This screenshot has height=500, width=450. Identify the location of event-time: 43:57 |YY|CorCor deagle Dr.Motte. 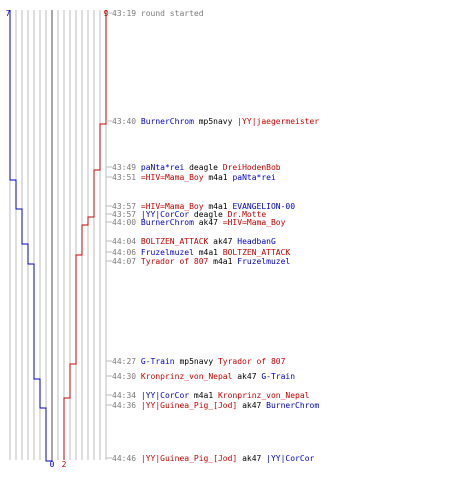
(189, 214).